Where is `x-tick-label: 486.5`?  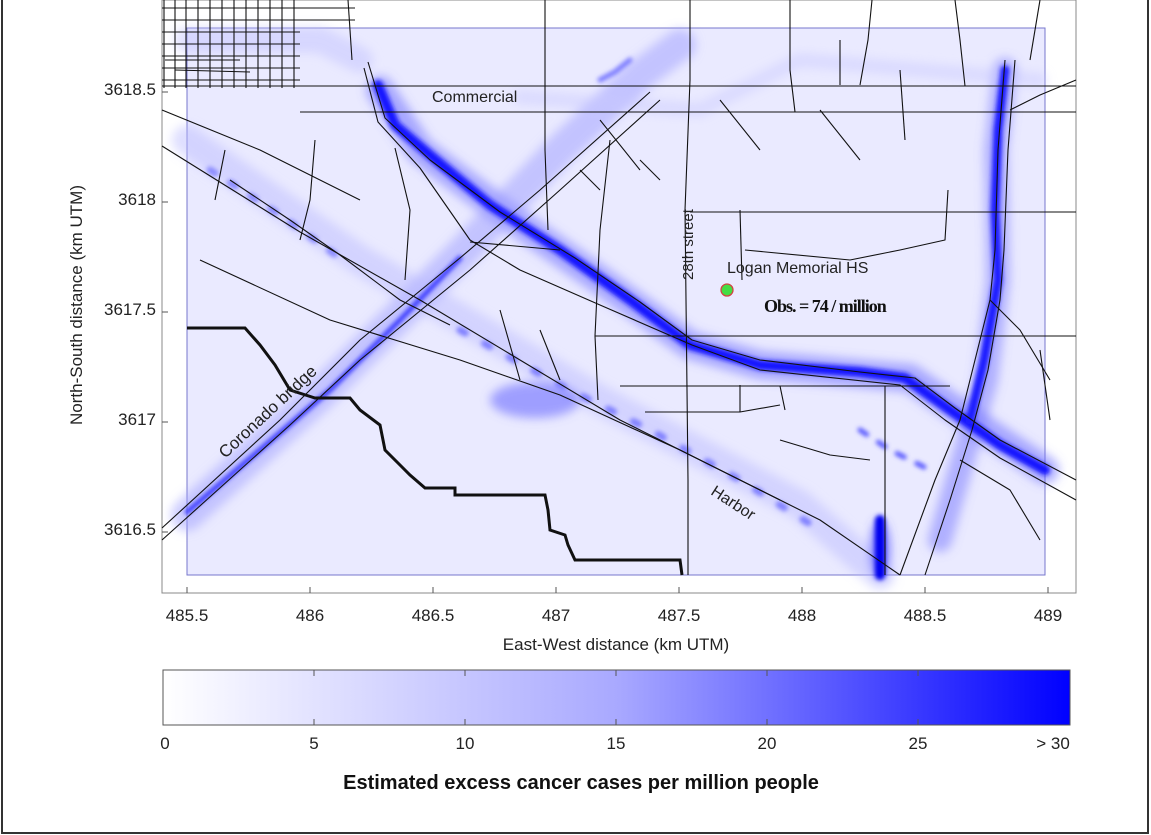
x-tick-label: 486.5 is located at coordinates (433, 615).